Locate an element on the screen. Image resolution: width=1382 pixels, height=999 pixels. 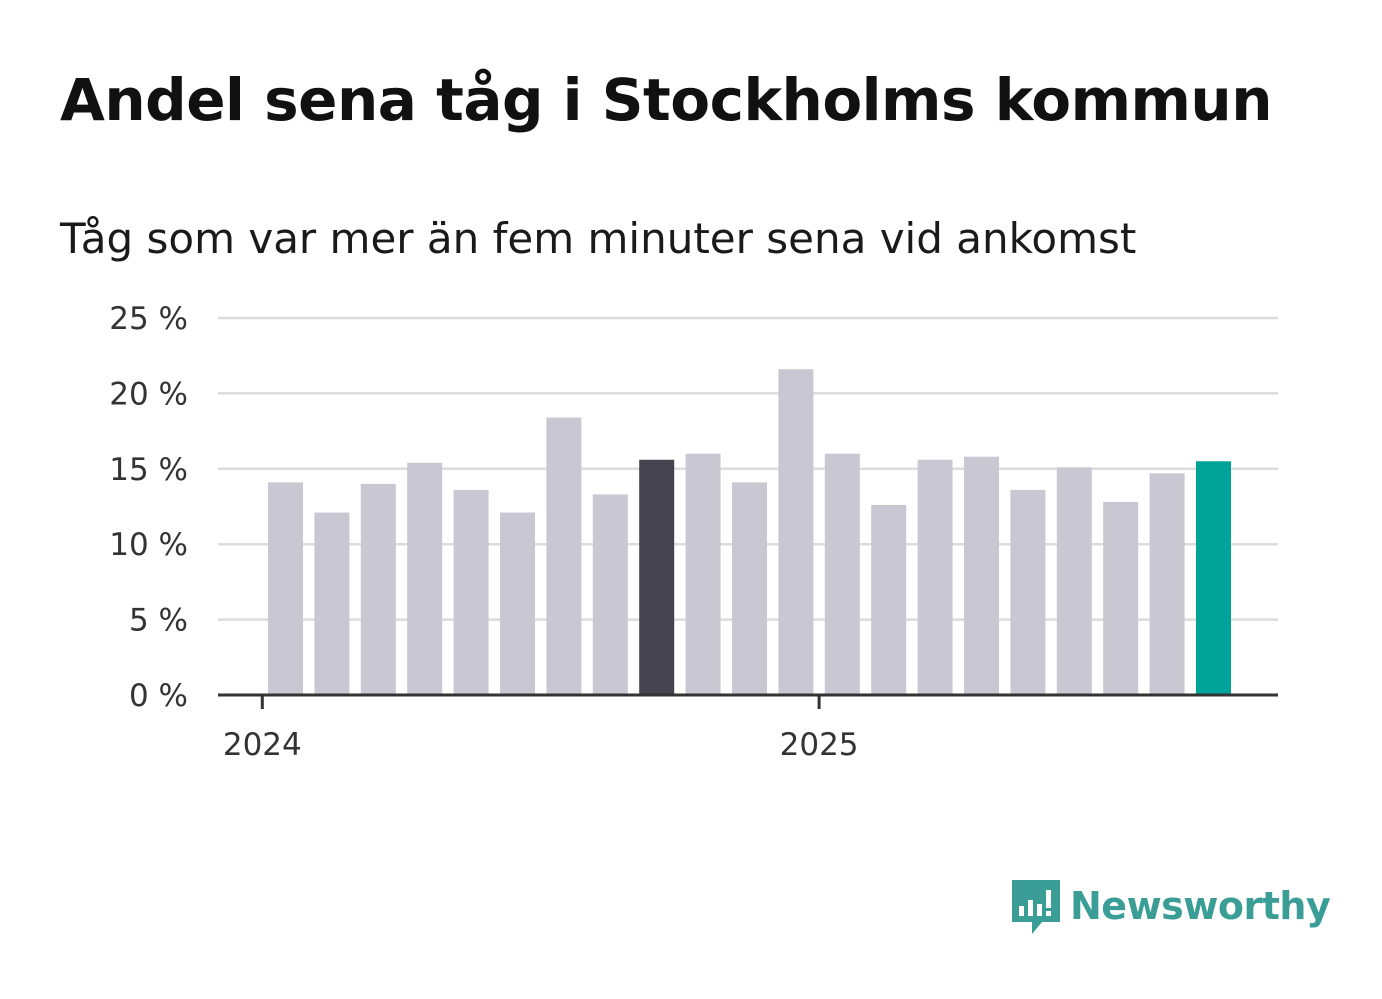
y-tick-label: 10 % is located at coordinates (148, 545).